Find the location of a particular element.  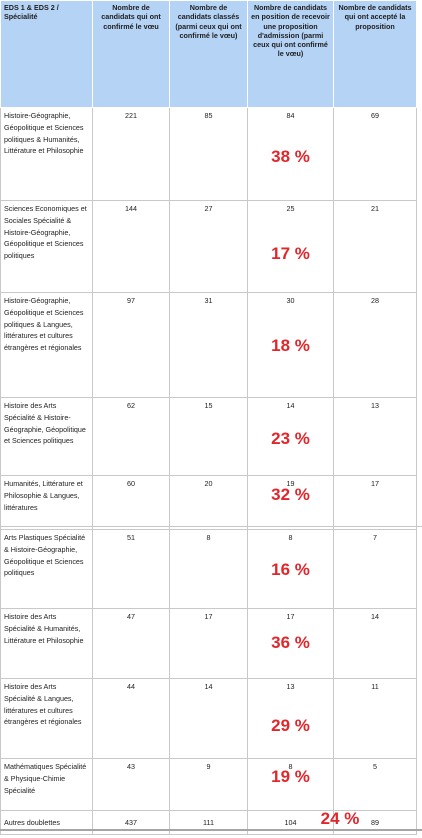

position-value: 17 is located at coordinates (290, 616).